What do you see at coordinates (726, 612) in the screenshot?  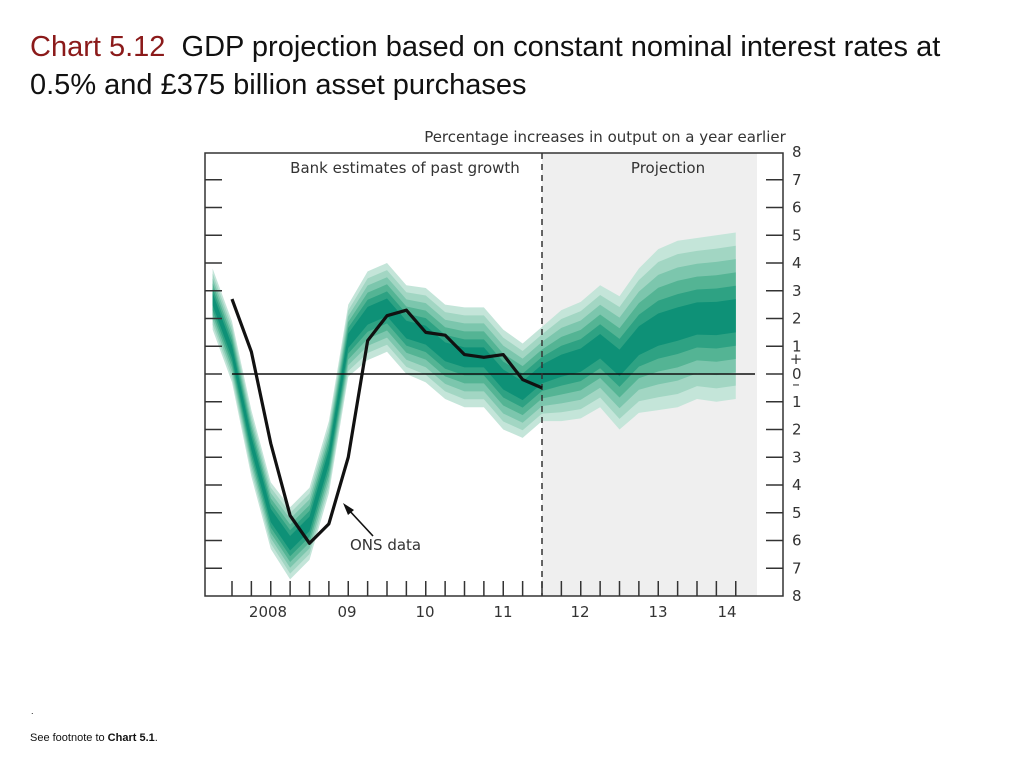 I see `x-tick-label: 14` at bounding box center [726, 612].